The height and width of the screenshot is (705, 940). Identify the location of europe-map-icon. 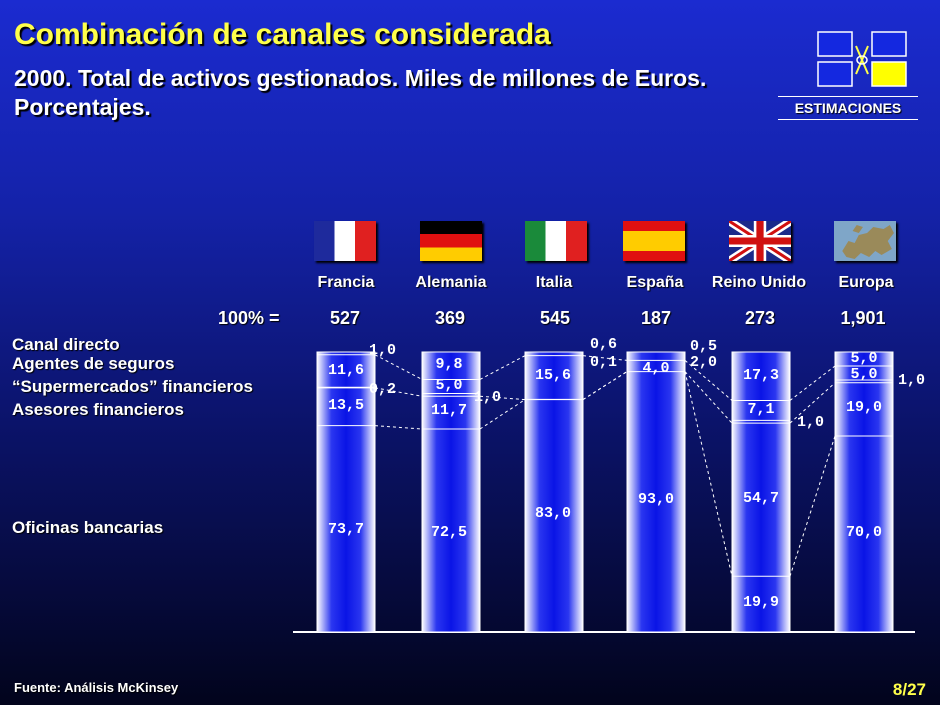
(865, 241).